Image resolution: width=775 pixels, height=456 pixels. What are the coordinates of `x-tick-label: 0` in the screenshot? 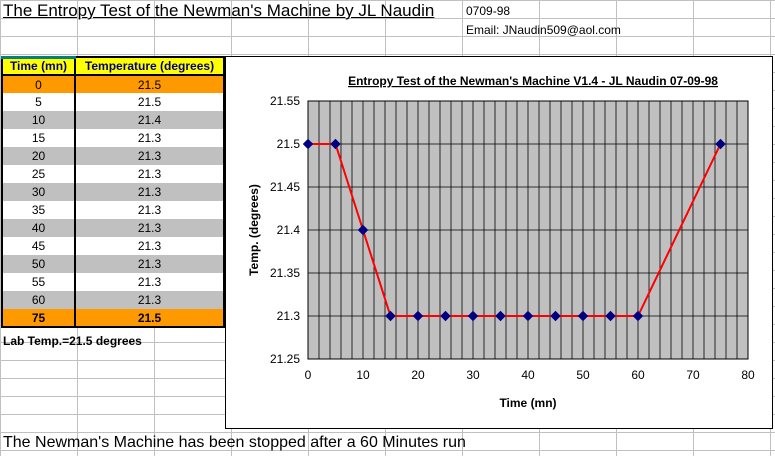 It's located at (308, 375).